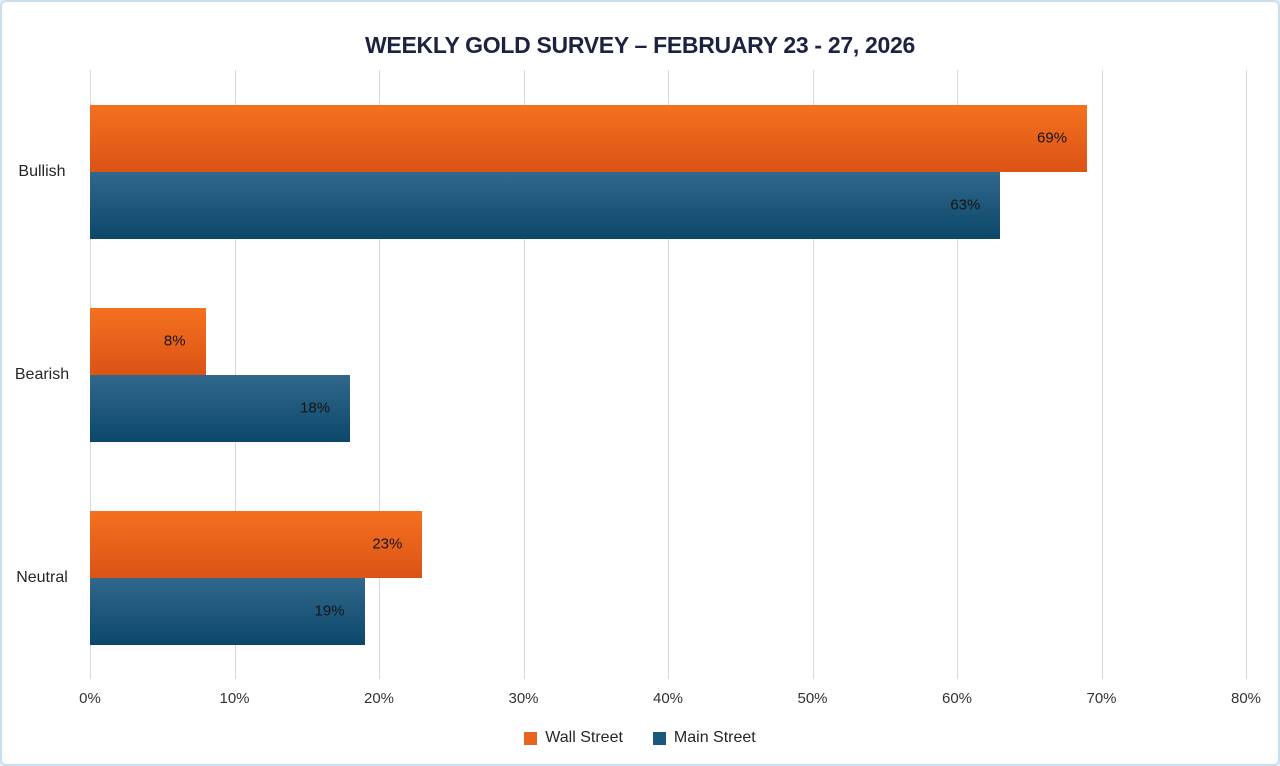  I want to click on category-label-bearish: Bearish, so click(42, 374).